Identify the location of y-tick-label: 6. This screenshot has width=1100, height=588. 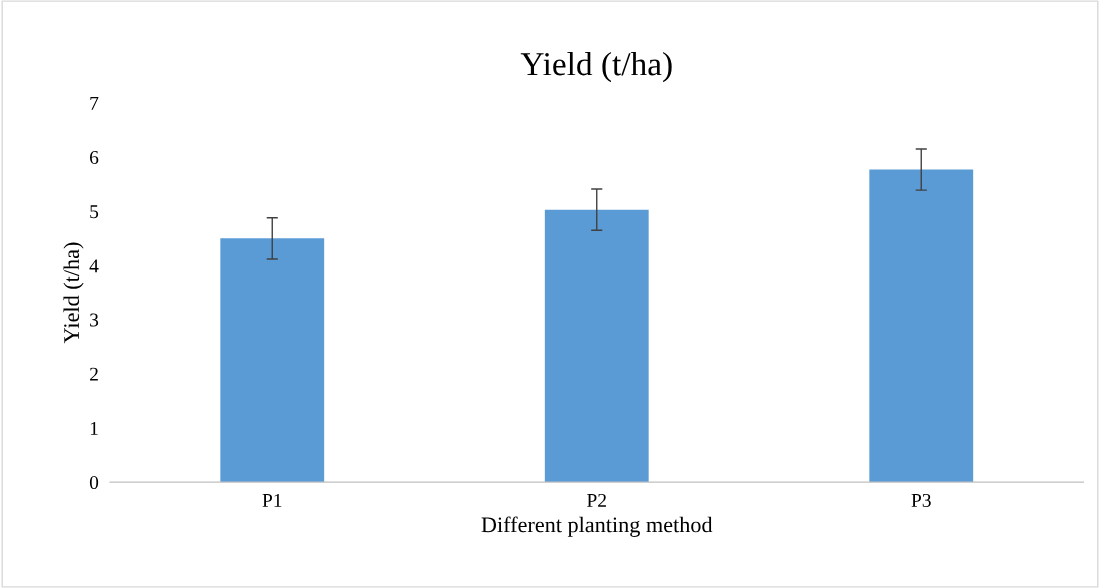
(94, 157).